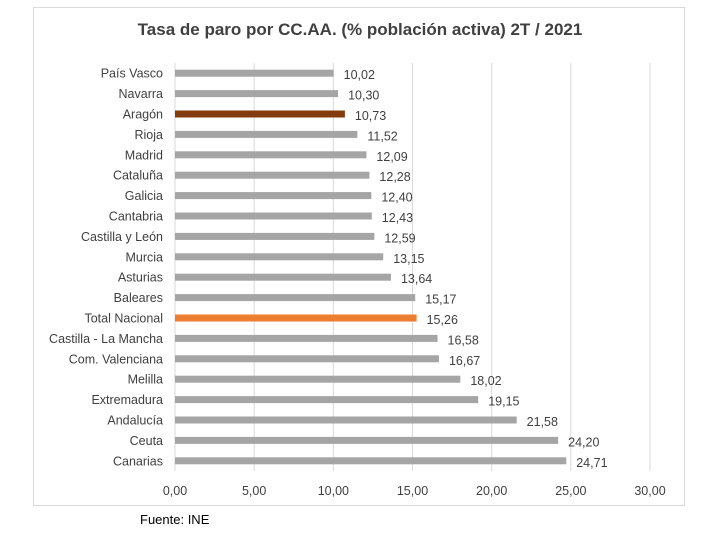 The height and width of the screenshot is (535, 720). Describe the element at coordinates (503, 402) in the screenshot. I see `value-label: 19,15` at that location.